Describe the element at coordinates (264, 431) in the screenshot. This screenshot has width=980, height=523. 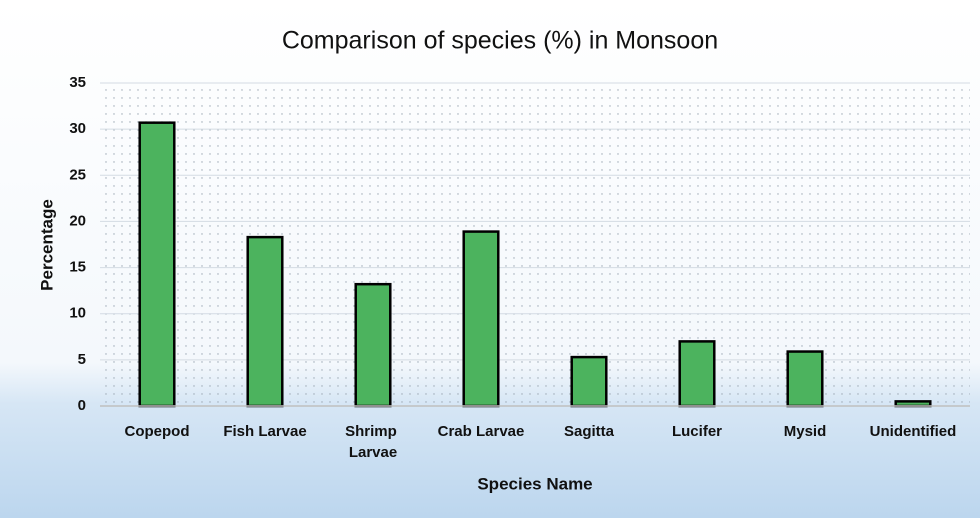
I see `x-tick-label: Fish Larvae` at that location.